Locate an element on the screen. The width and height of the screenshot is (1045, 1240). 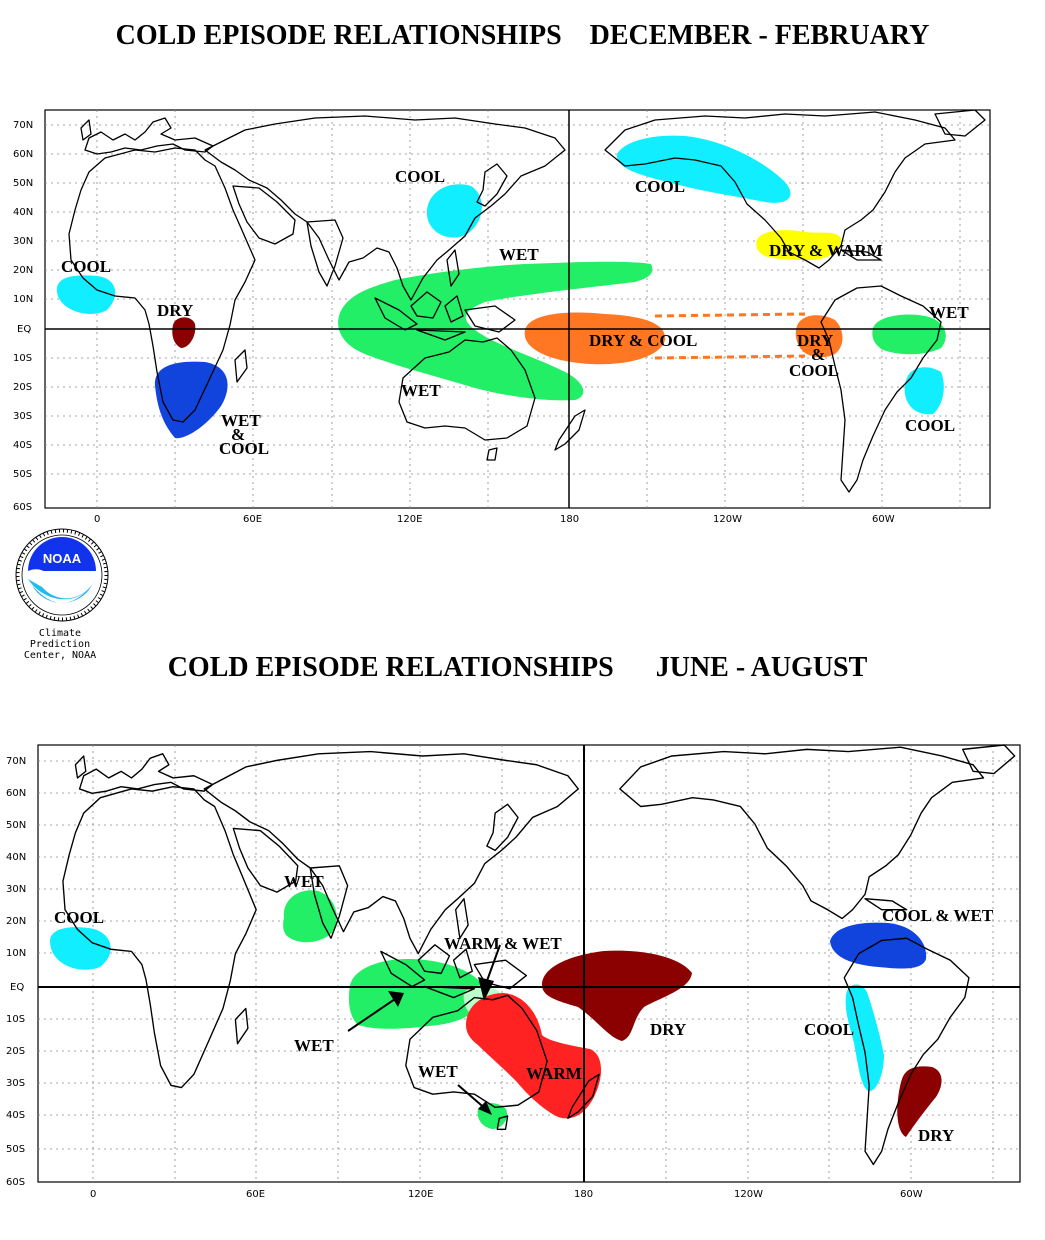
winter-label-wet-cool-1: WET is located at coordinates (241, 420).